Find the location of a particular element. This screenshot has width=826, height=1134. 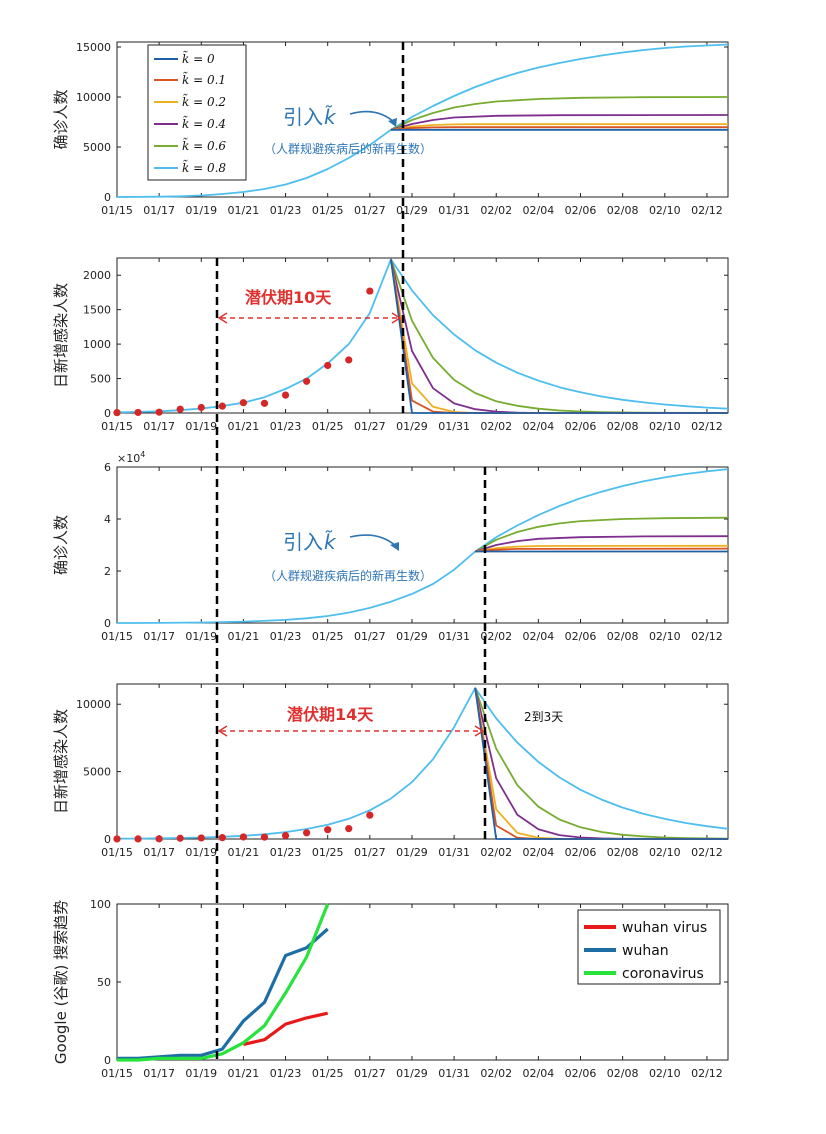

y-tick-label: 2000 is located at coordinates (97, 275).